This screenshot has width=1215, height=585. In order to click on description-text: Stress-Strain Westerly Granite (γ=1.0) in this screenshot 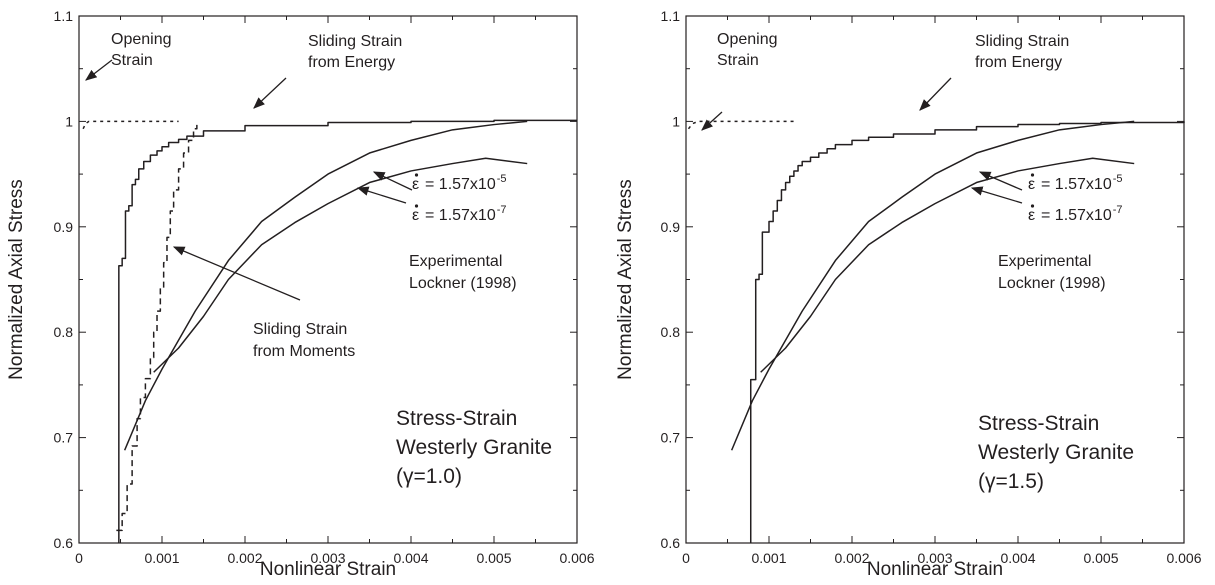, I will do `click(474, 447)`.